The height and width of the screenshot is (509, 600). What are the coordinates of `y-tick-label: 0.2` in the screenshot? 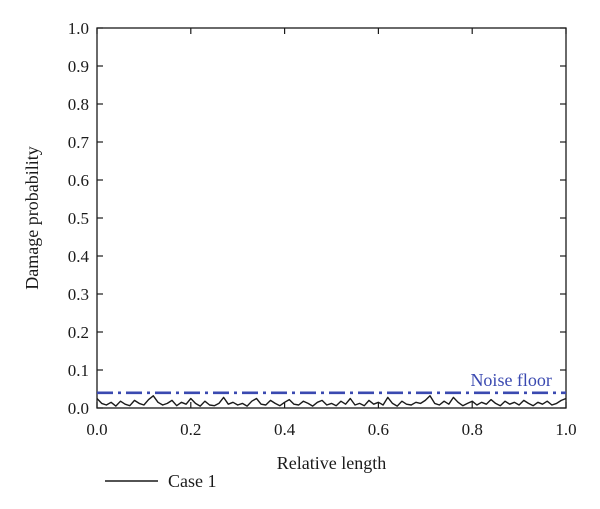 It's located at (78, 332).